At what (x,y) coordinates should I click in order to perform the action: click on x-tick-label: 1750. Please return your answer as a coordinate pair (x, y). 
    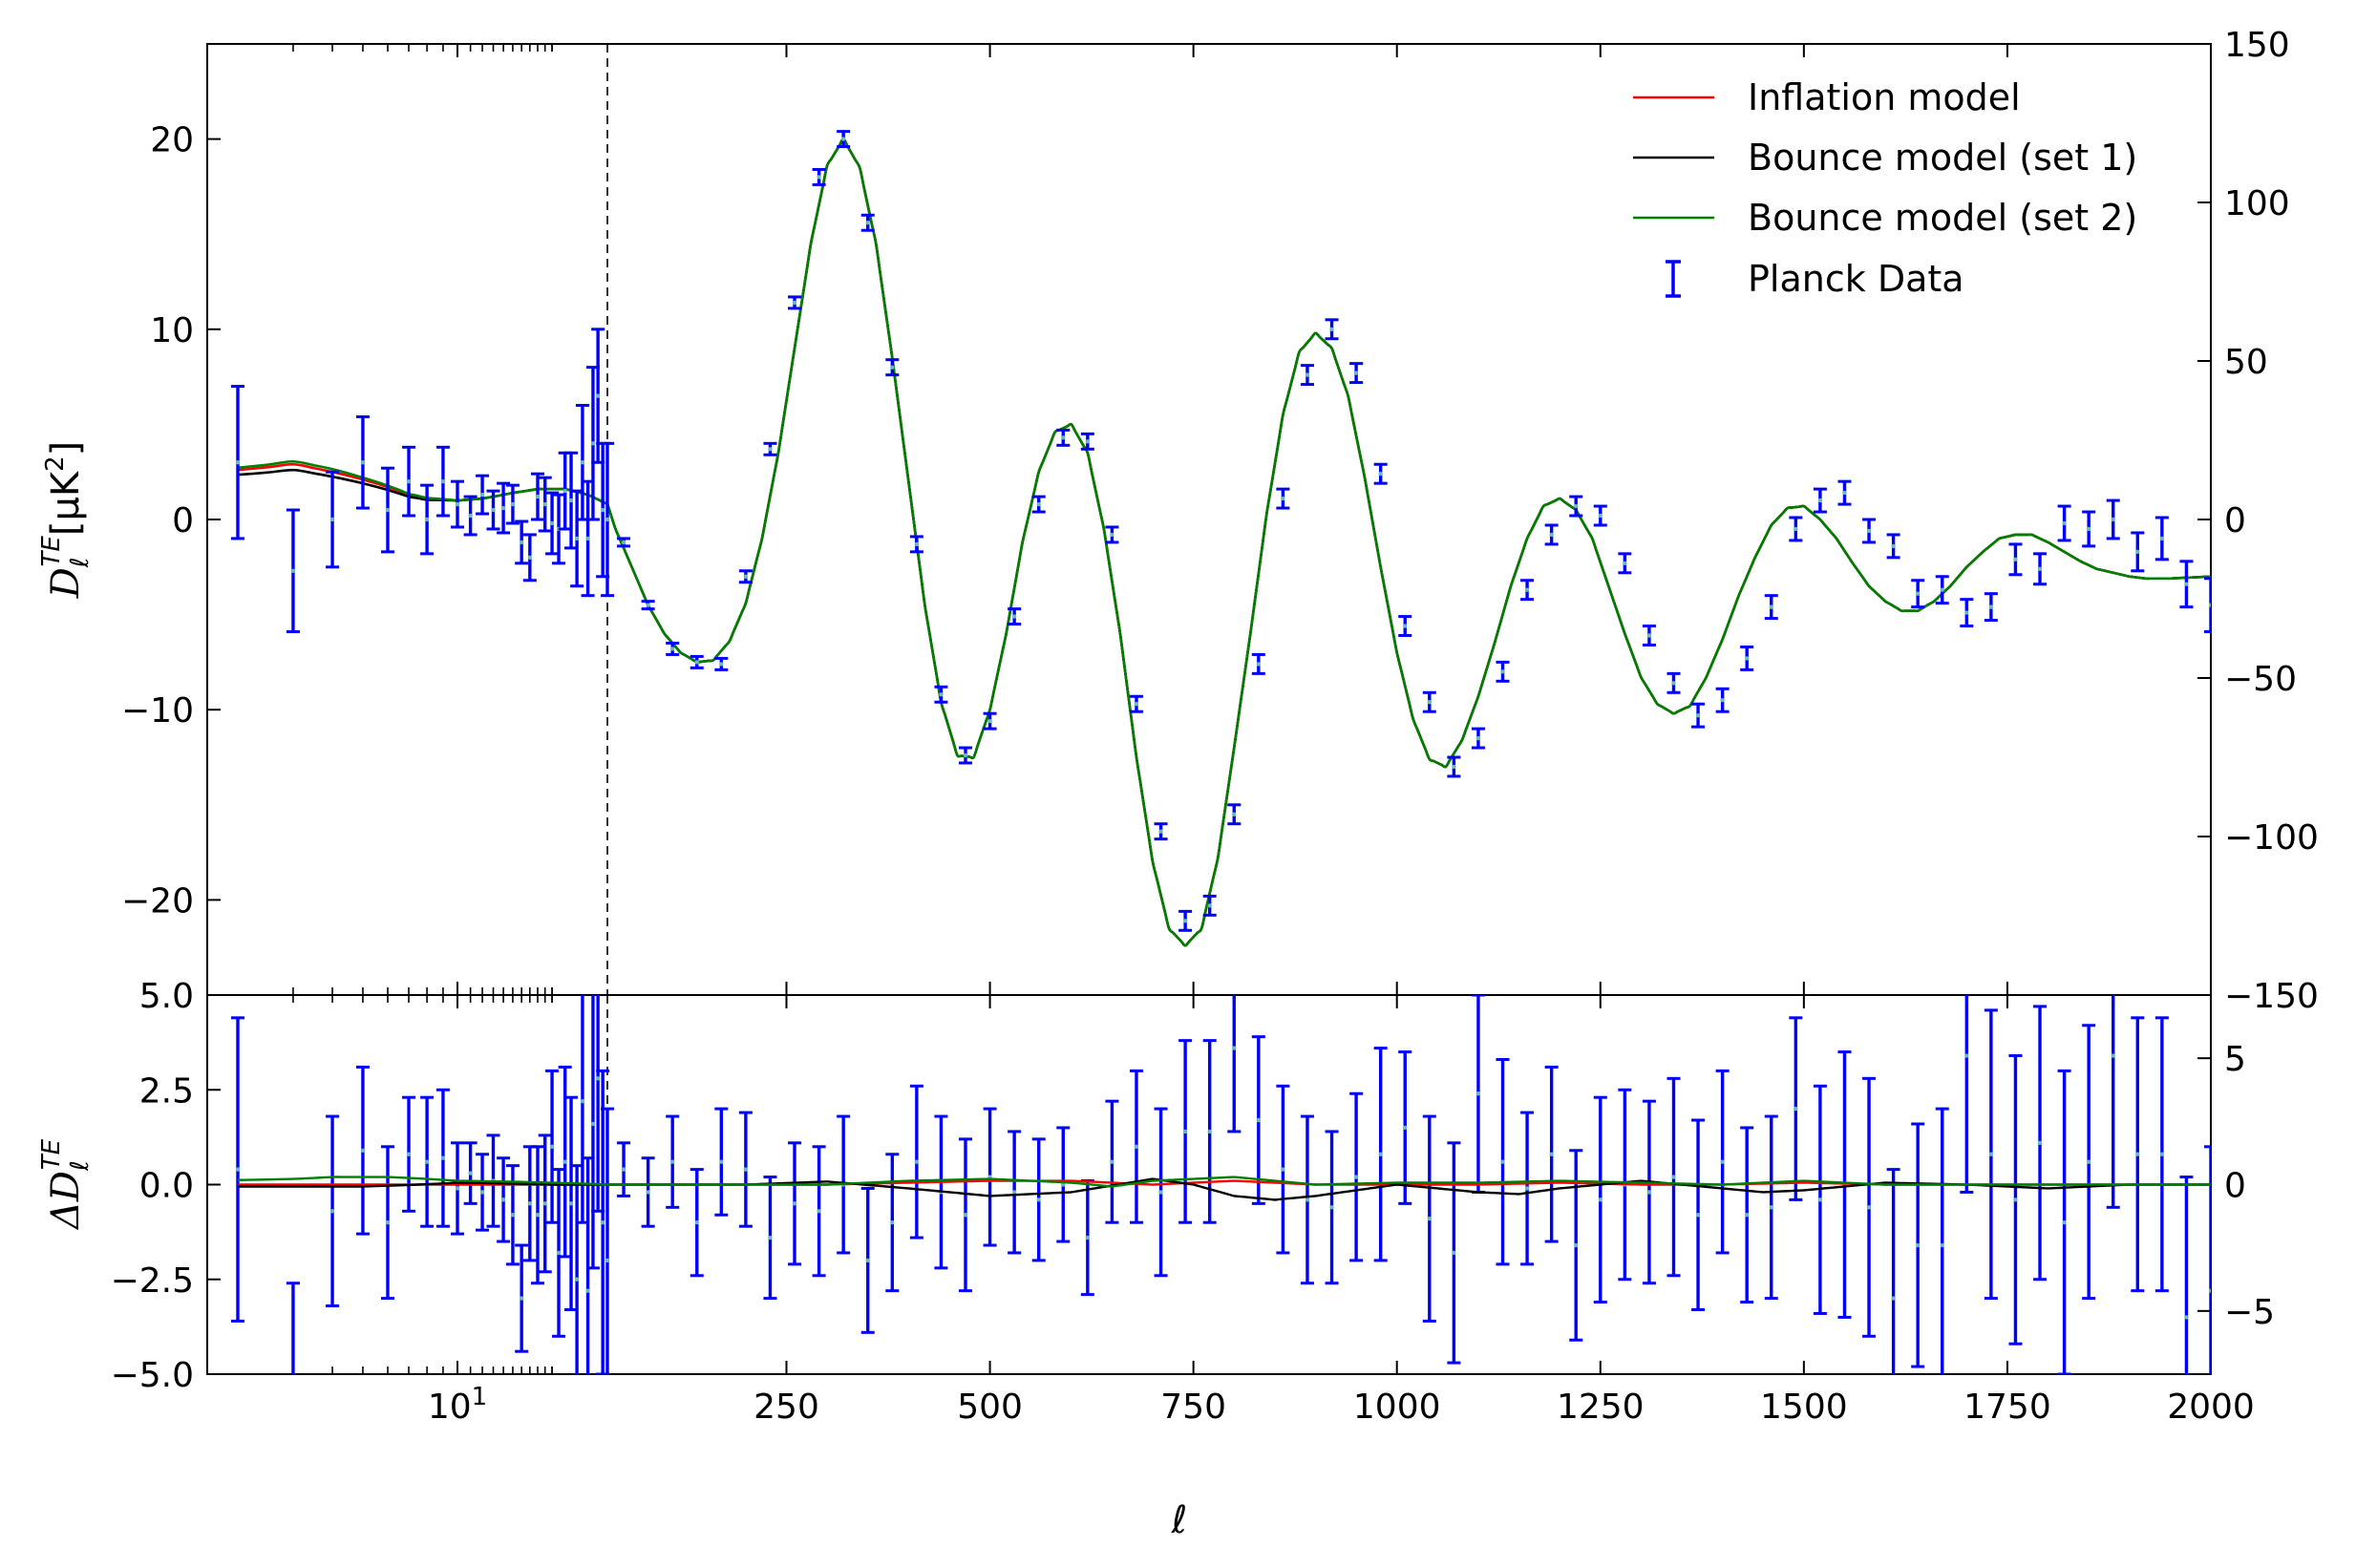
    Looking at the image, I should click on (2007, 1407).